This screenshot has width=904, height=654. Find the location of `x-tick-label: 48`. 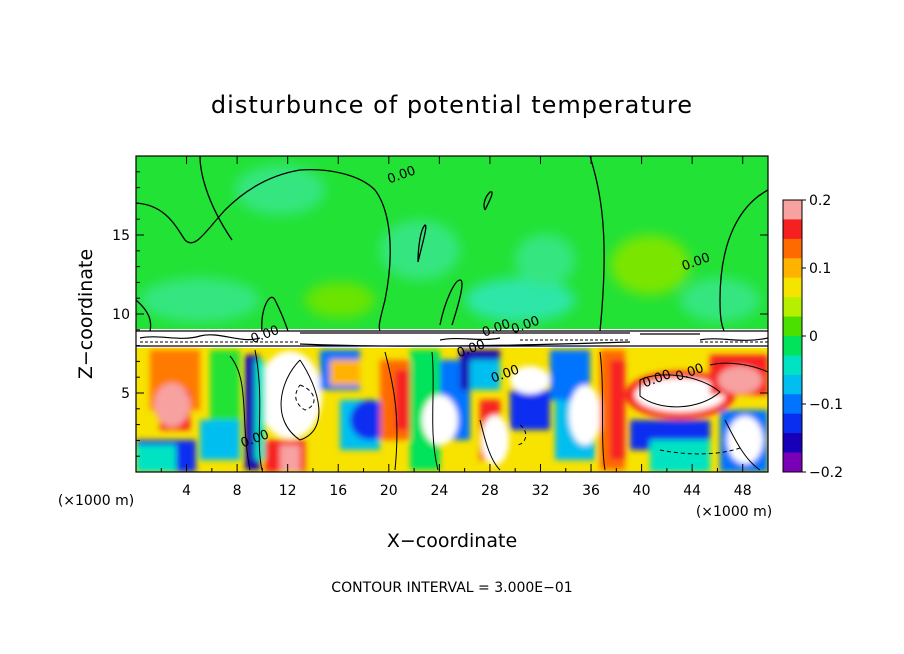

x-tick-label: 48 is located at coordinates (743, 491).